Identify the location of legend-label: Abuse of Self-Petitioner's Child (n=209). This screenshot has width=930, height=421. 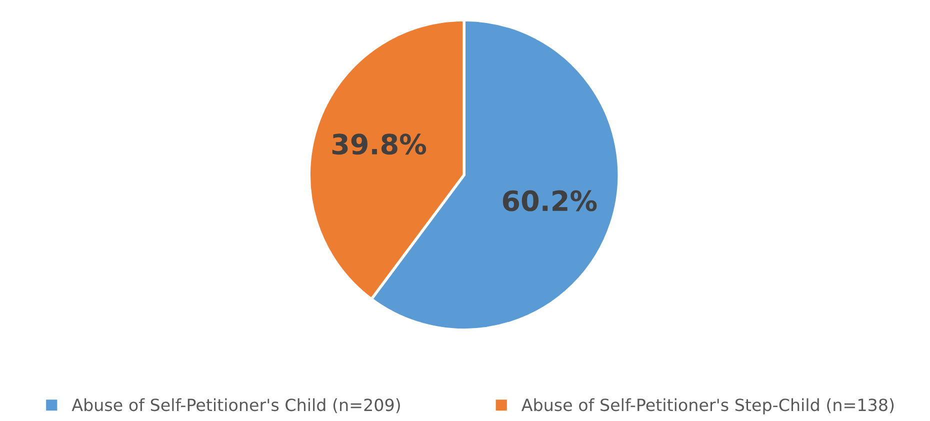
(236, 406).